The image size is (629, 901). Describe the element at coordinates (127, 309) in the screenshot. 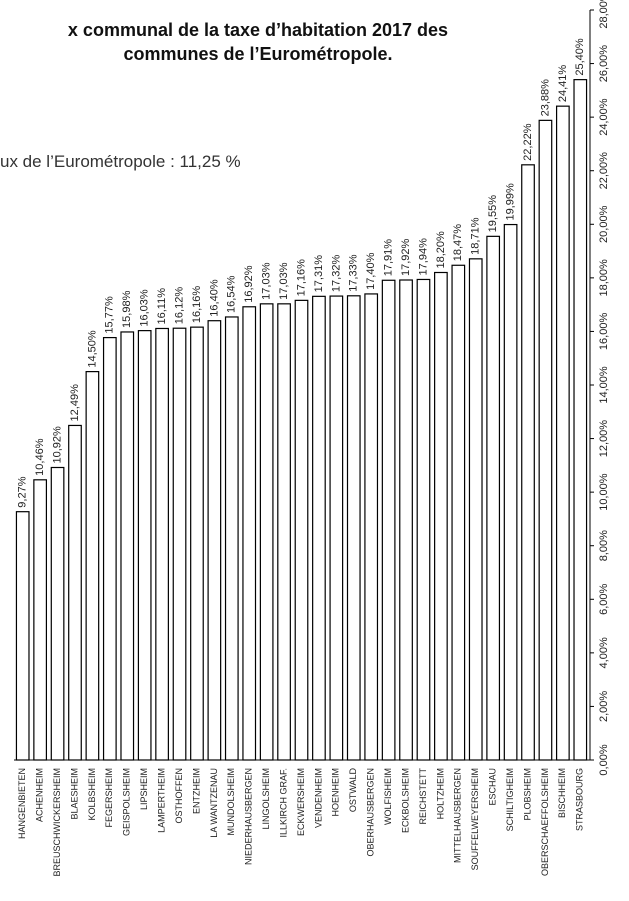

I see `data-label: 15,98%` at that location.